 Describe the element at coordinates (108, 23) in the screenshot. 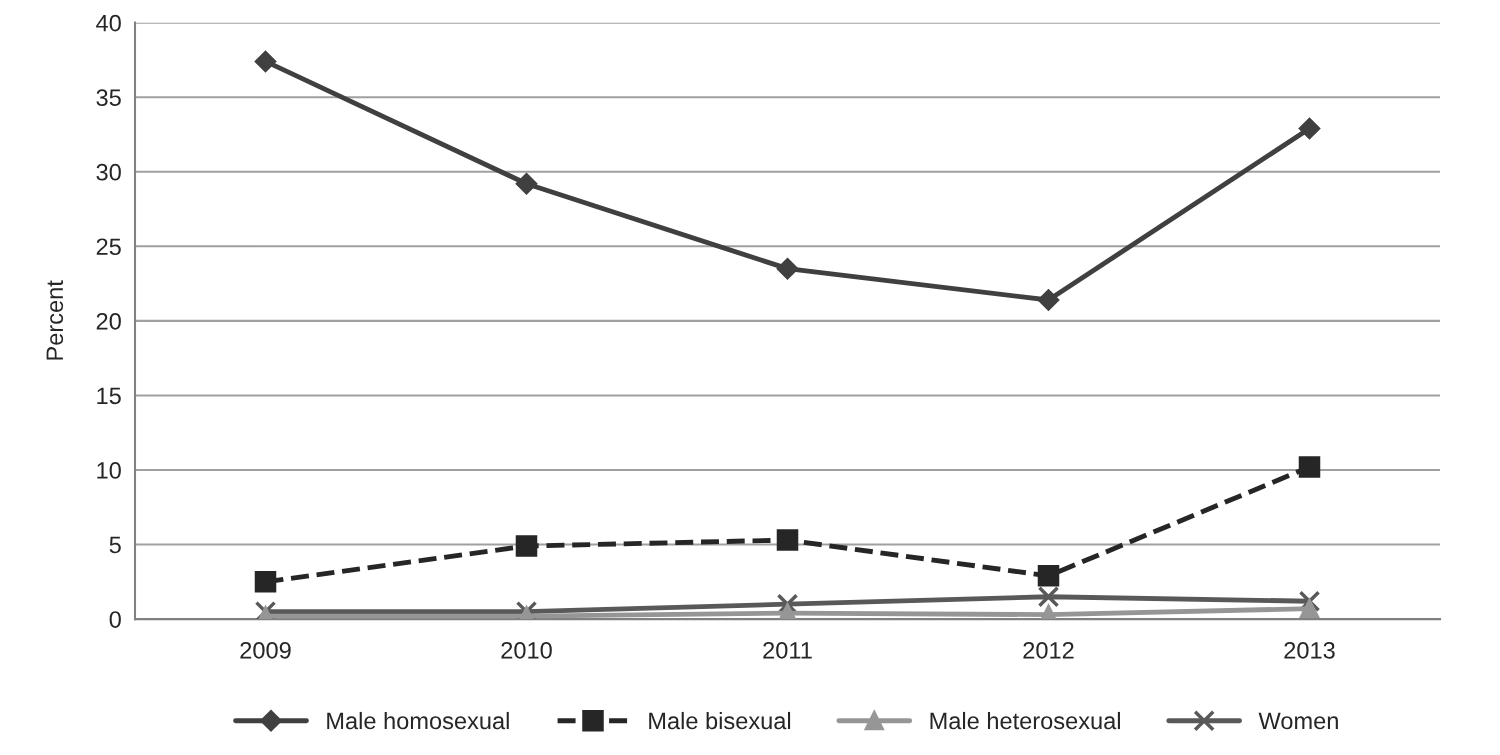

I see `y-tick-label: 40` at that location.